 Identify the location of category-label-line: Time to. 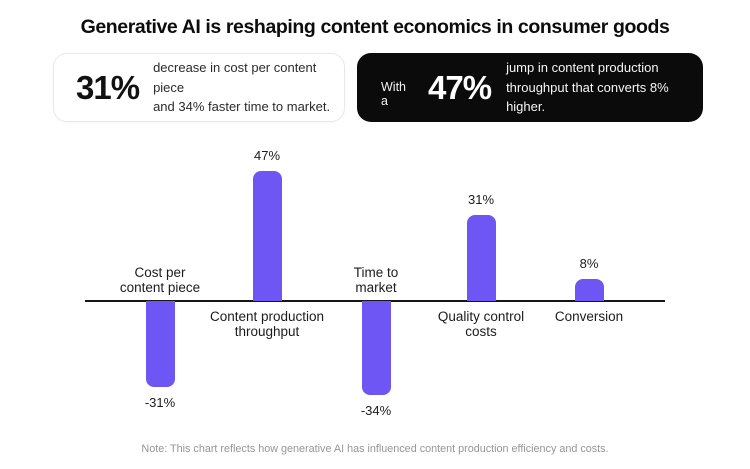
(376, 272).